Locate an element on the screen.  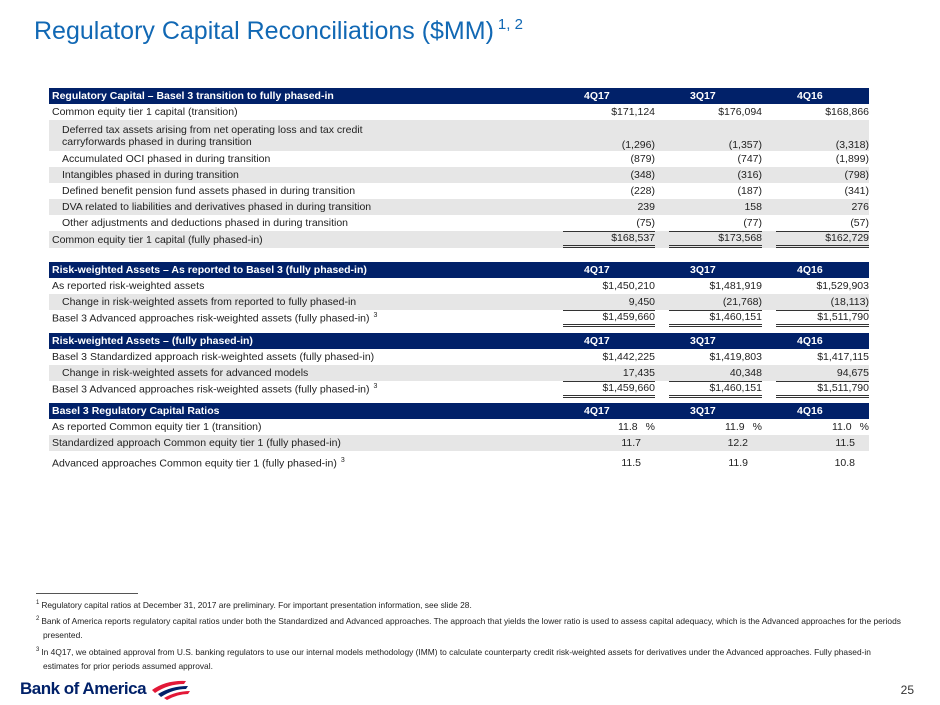
cell: 11.8% is located at coordinates (602, 427).